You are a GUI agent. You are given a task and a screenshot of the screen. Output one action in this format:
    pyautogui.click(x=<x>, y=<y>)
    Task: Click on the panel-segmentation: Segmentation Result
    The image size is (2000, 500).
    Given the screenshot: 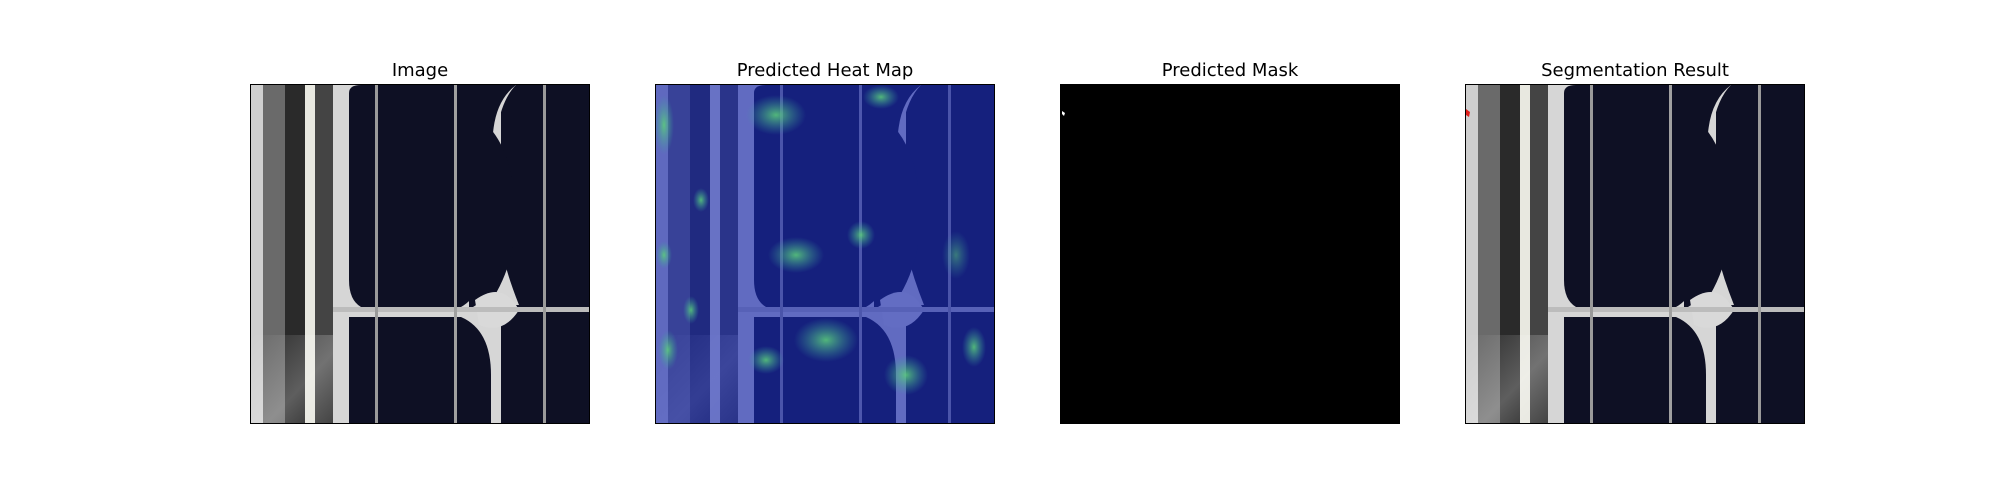 What is the action you would take?
    pyautogui.click(x=1635, y=241)
    